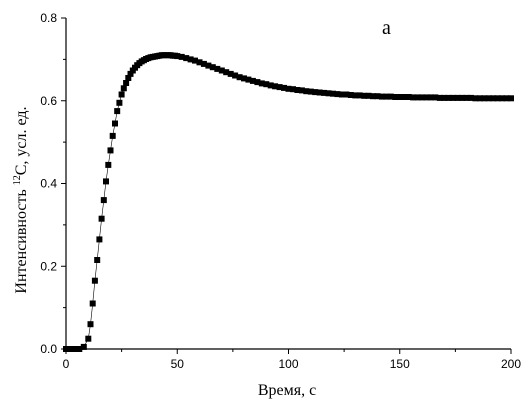  What do you see at coordinates (288, 364) in the screenshot?
I see `x-tick-label: 100` at bounding box center [288, 364].